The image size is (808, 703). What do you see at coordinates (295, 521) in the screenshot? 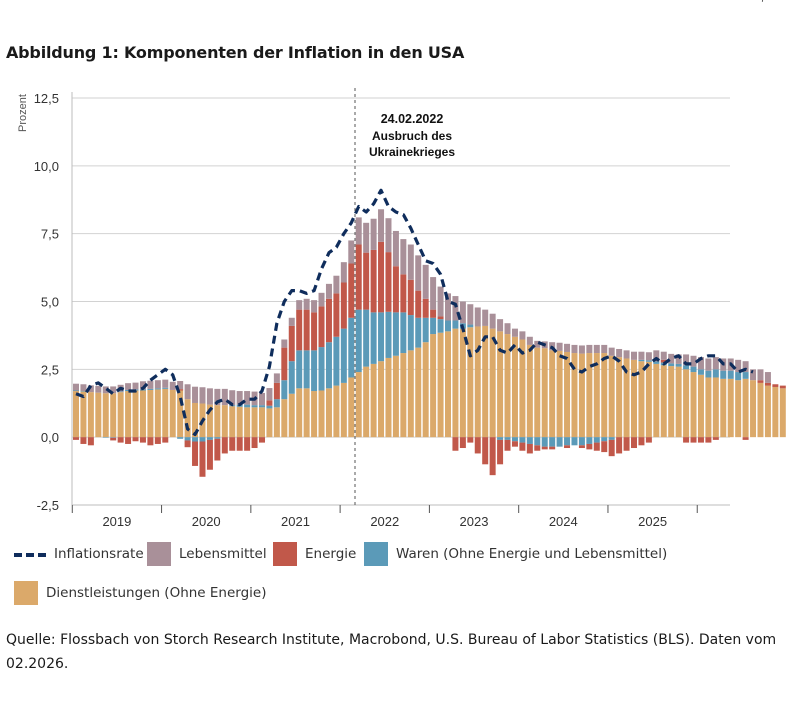
I see `x-tick-label: 2021` at bounding box center [295, 521].